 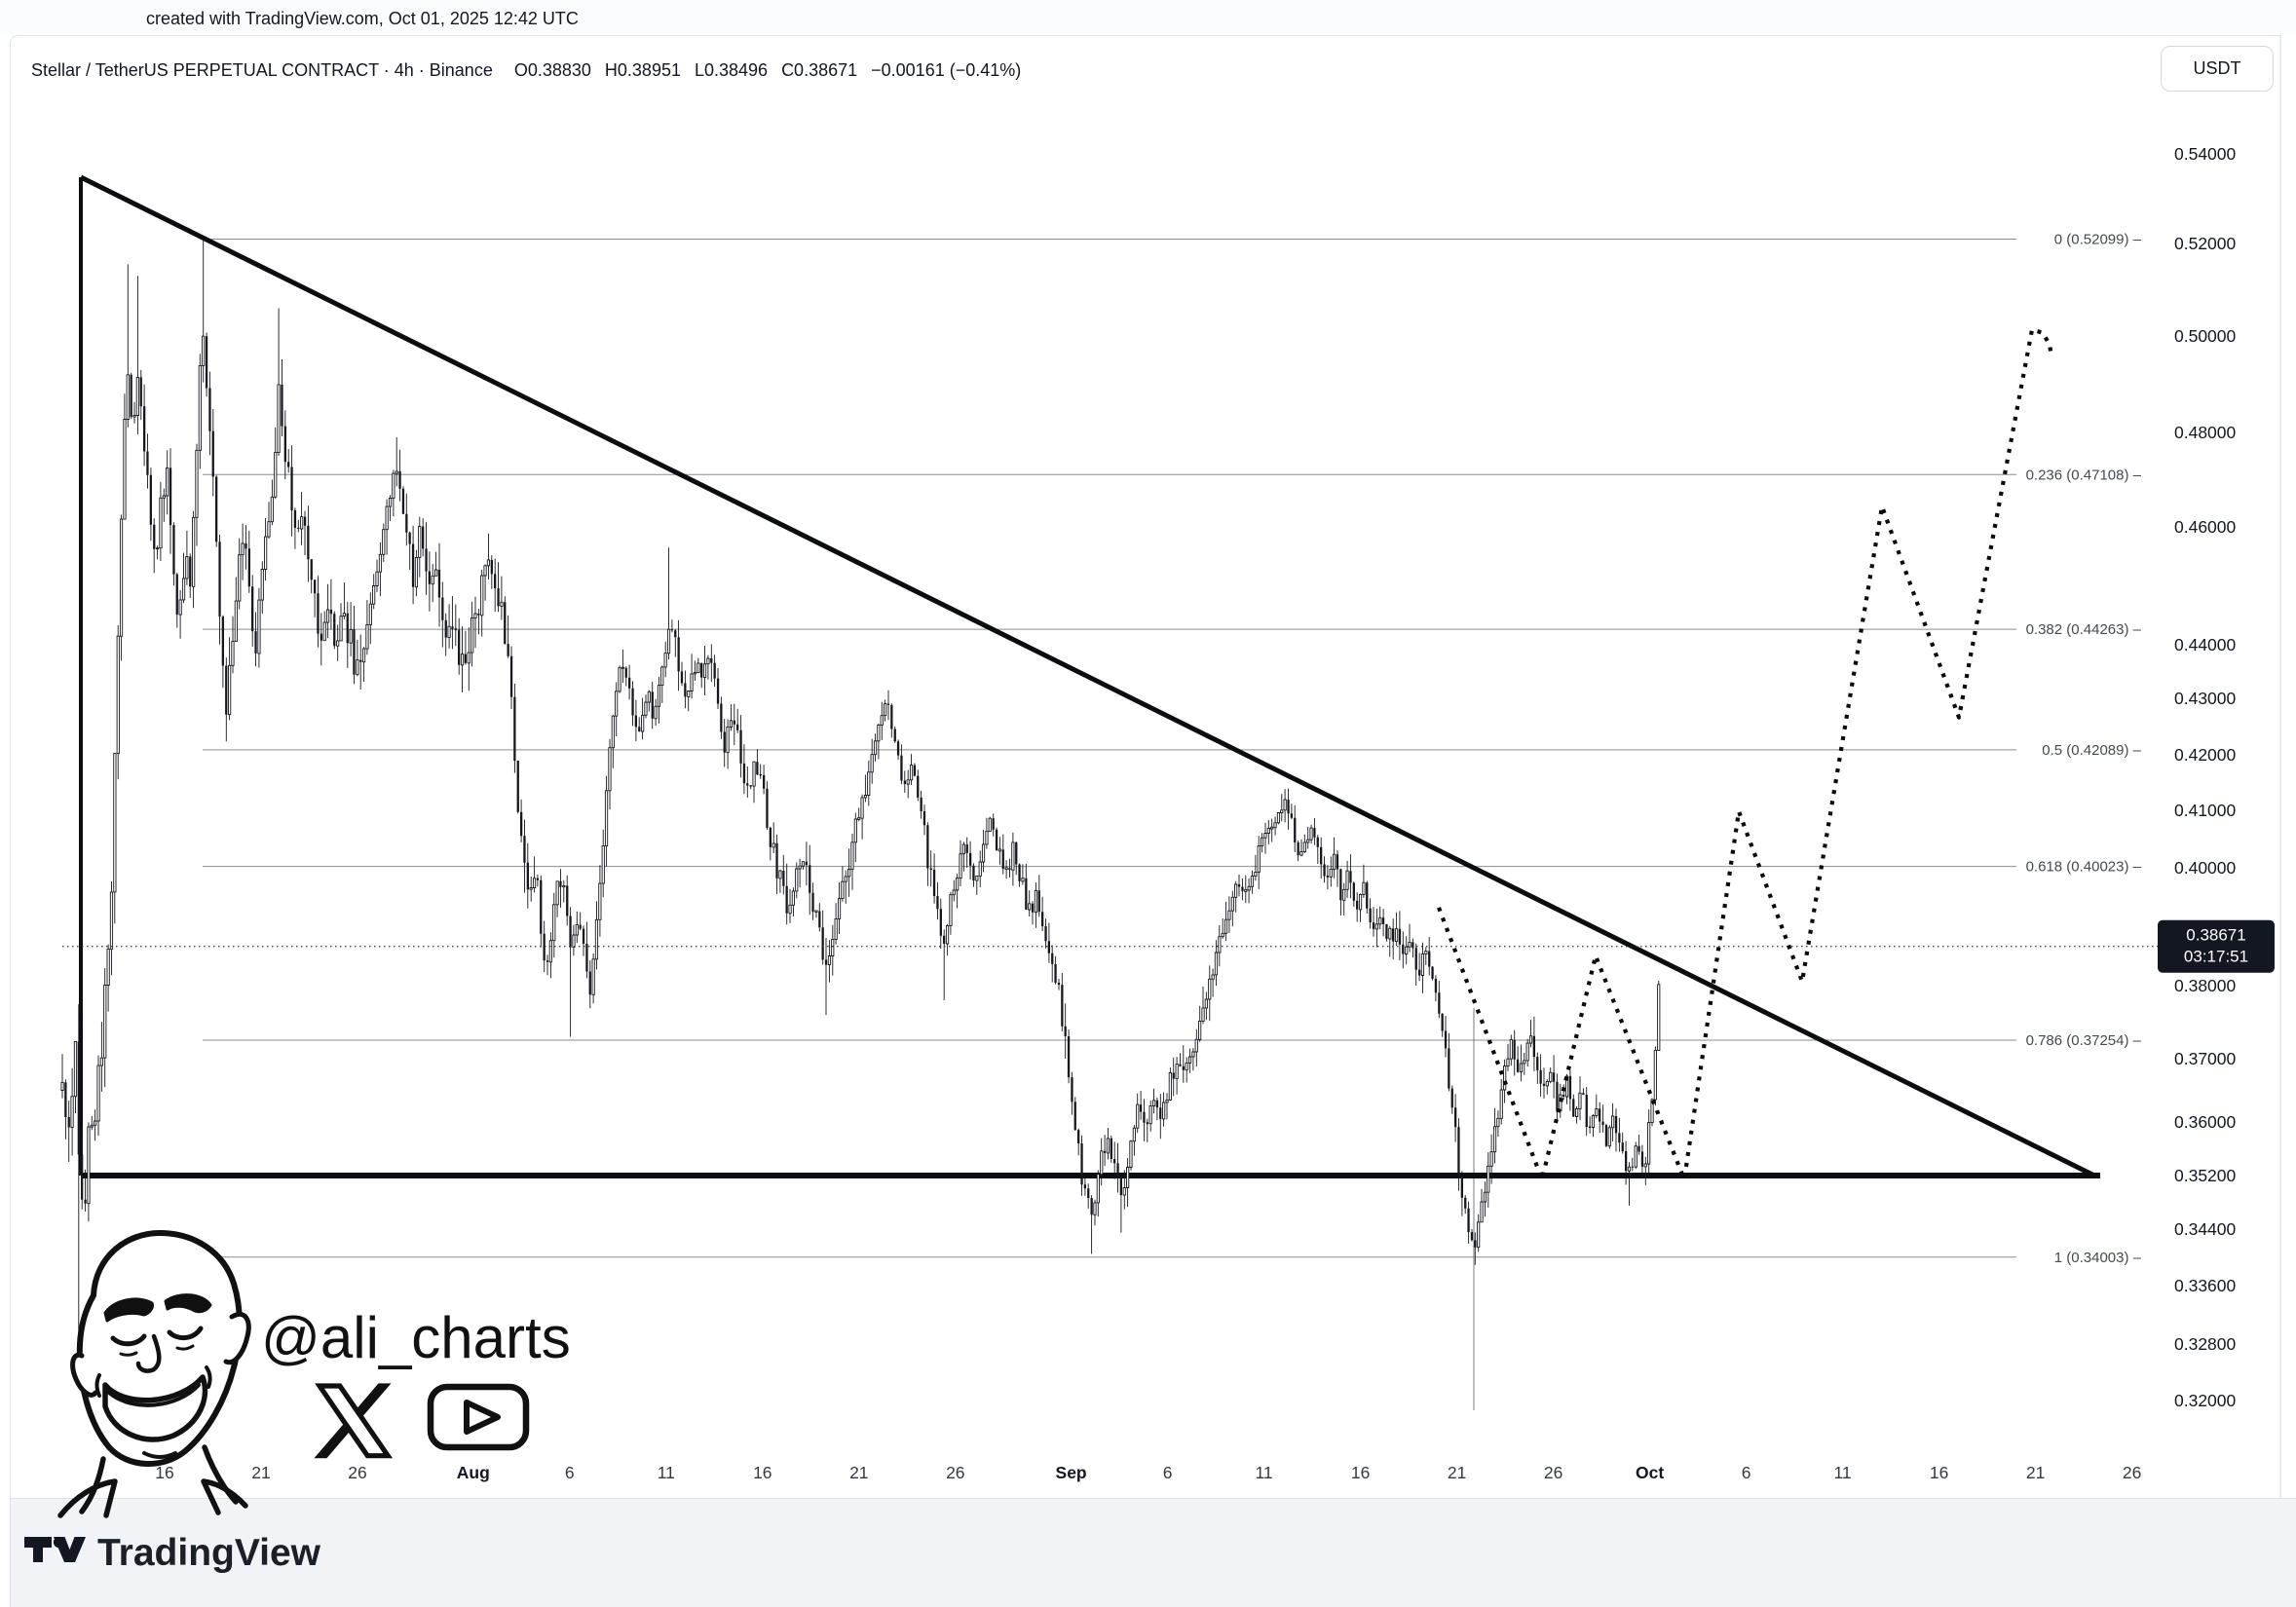 I want to click on footer-strip, so click(x=1153, y=1553).